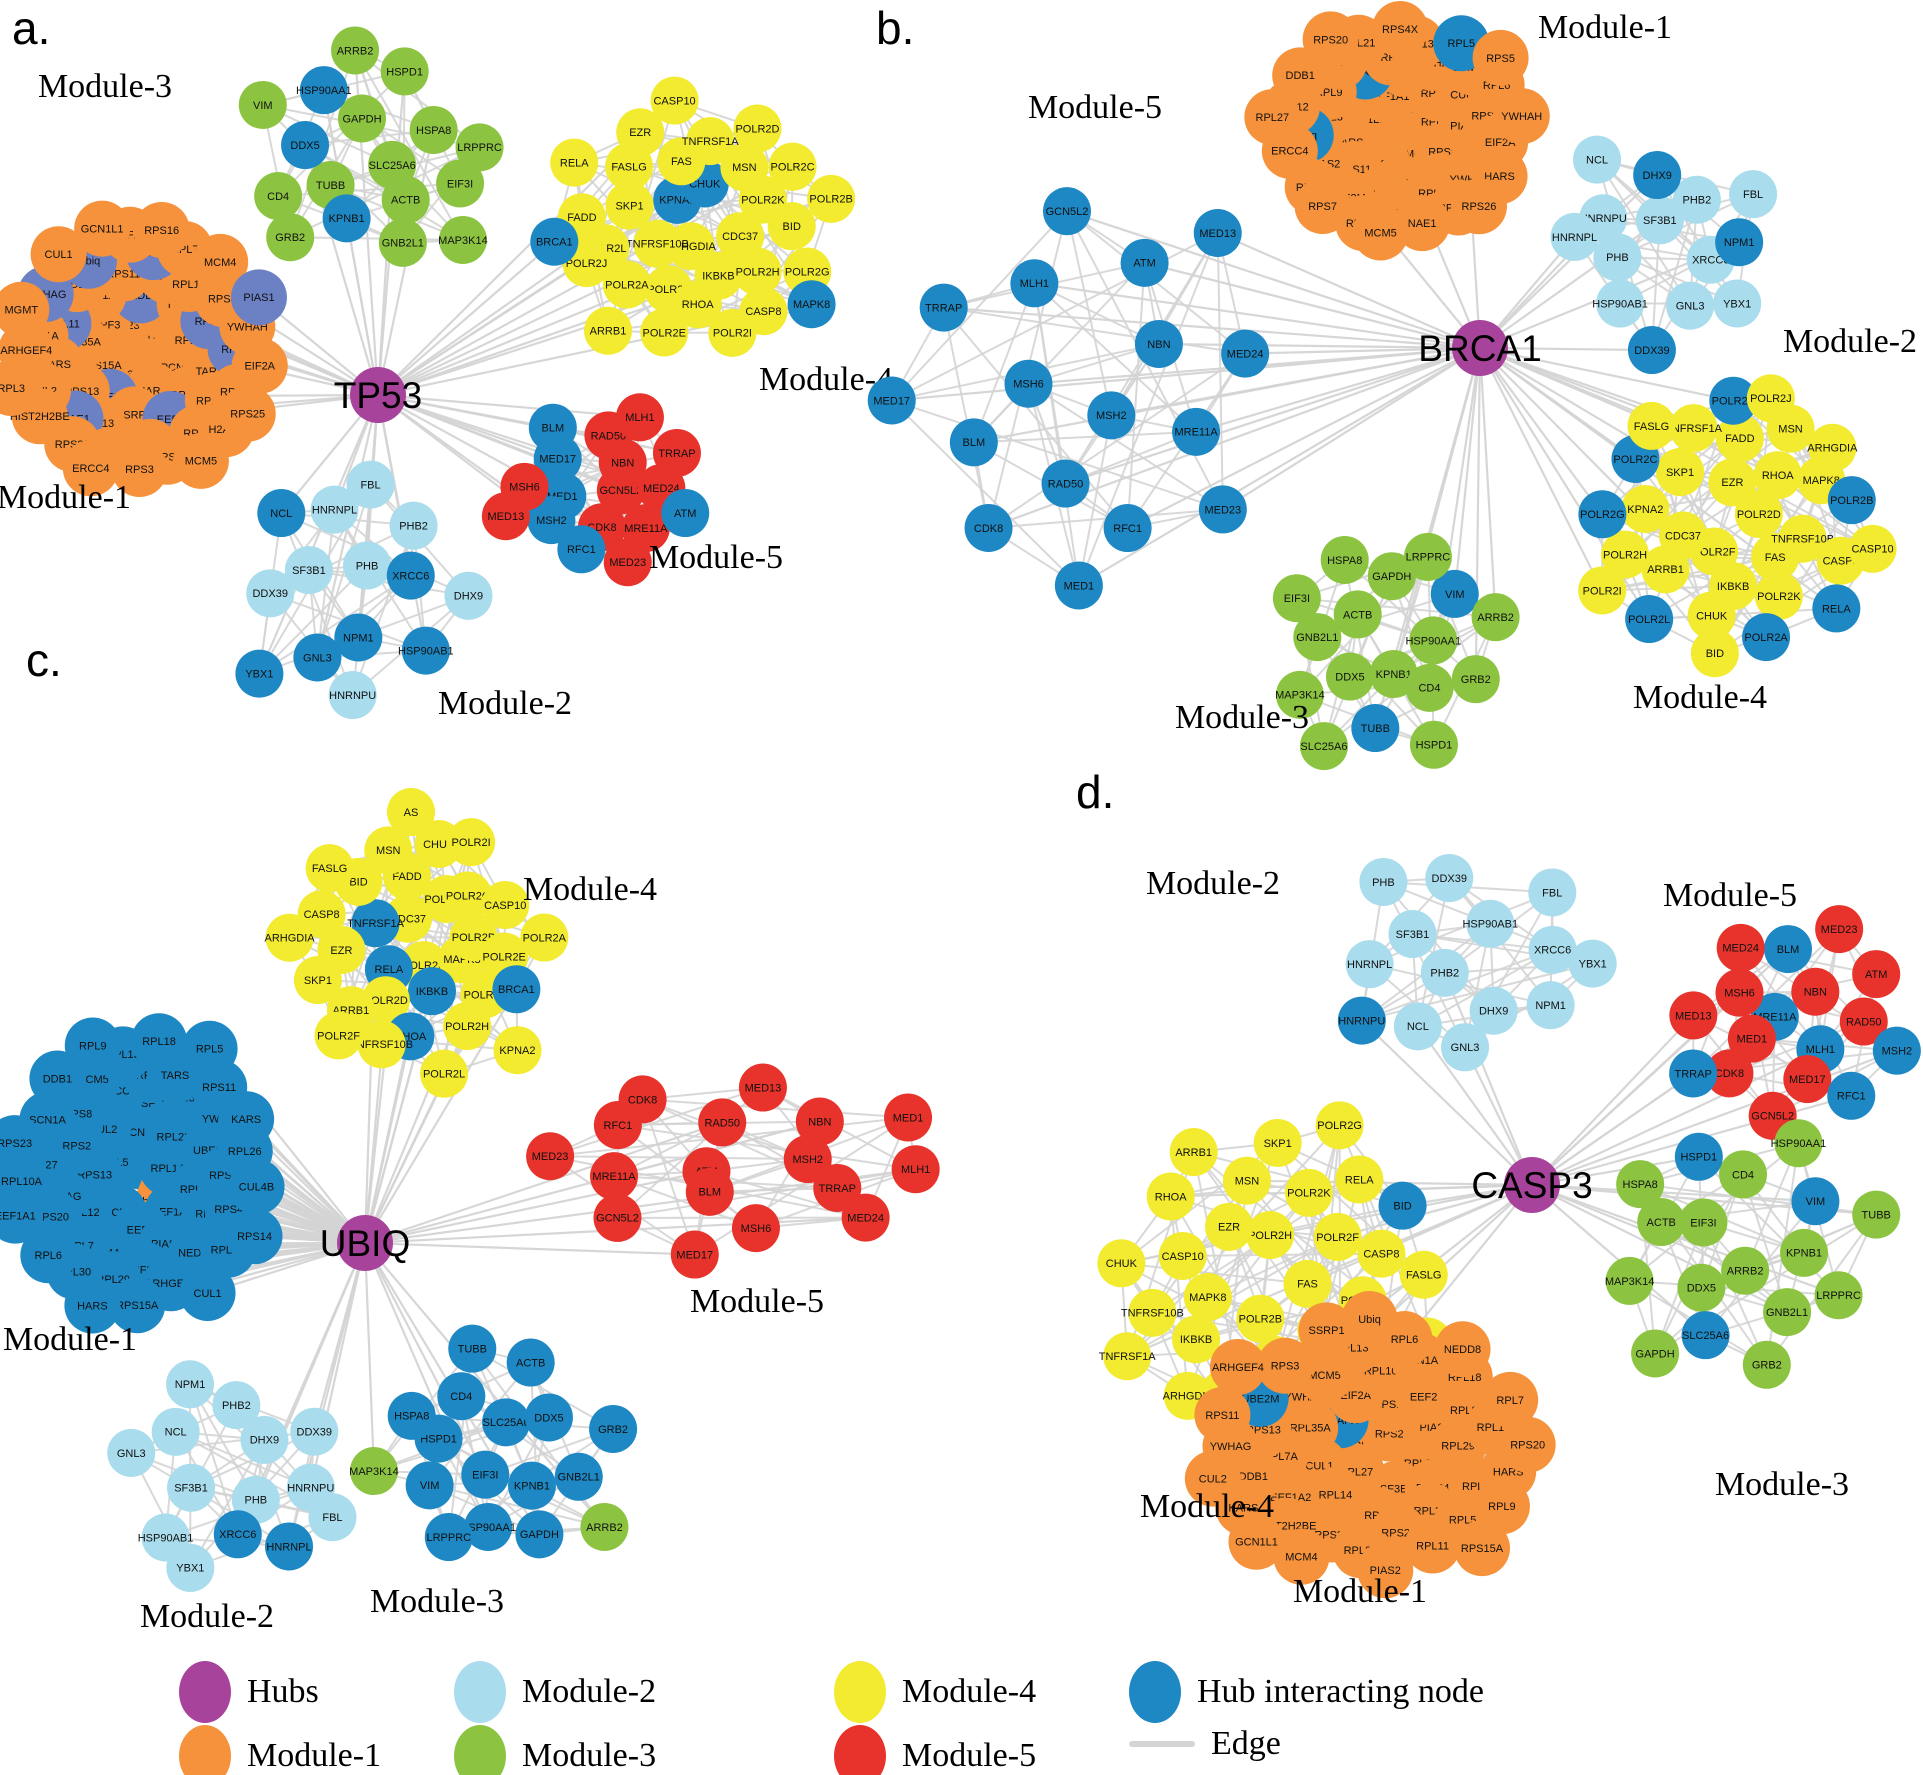  I want to click on gene-label: TNFRSF1A, so click(376, 924).